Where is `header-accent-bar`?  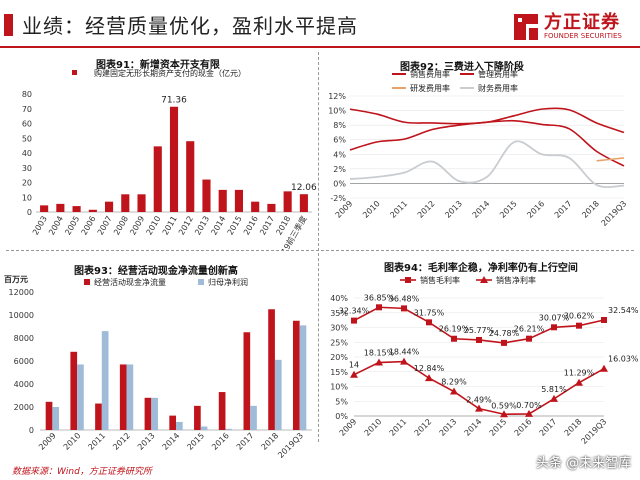 header-accent-bar is located at coordinates (8, 25).